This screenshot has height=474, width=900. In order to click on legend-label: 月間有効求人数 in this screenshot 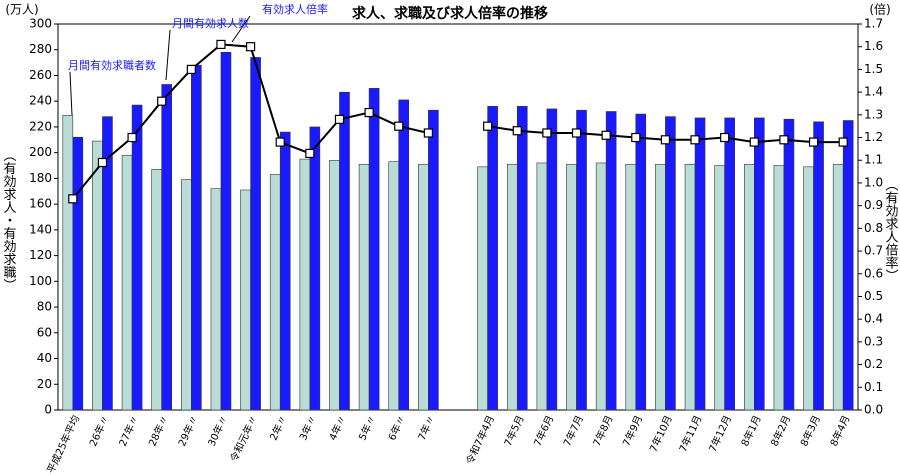, I will do `click(210, 23)`.